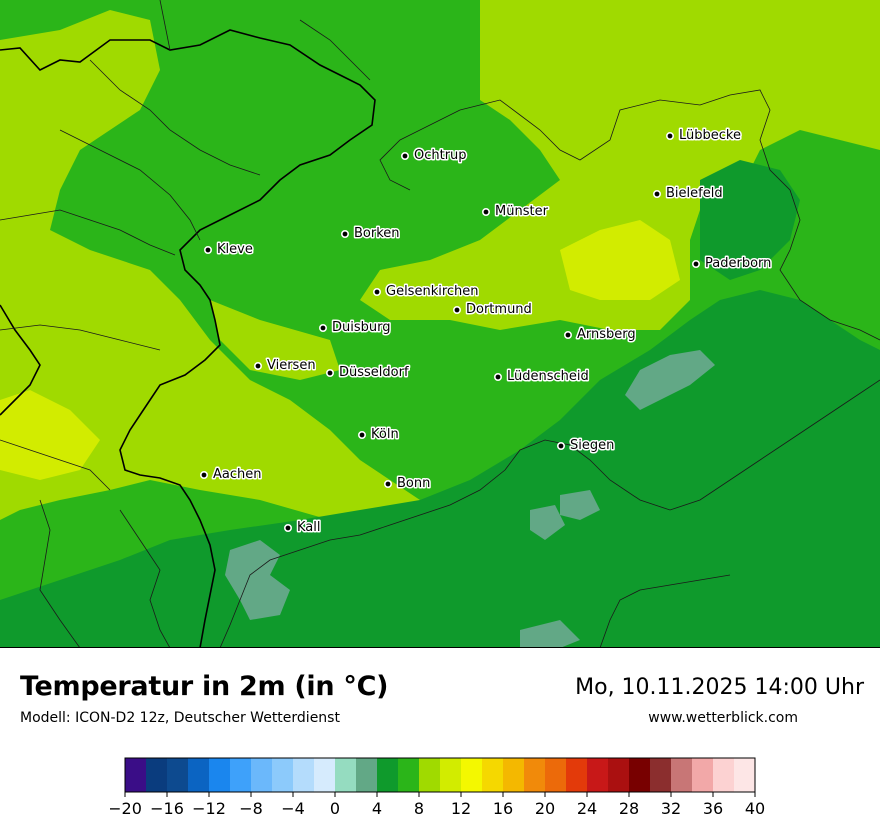  Describe the element at coordinates (522, 211) in the screenshot. I see `svg-text: Münster` at that location.